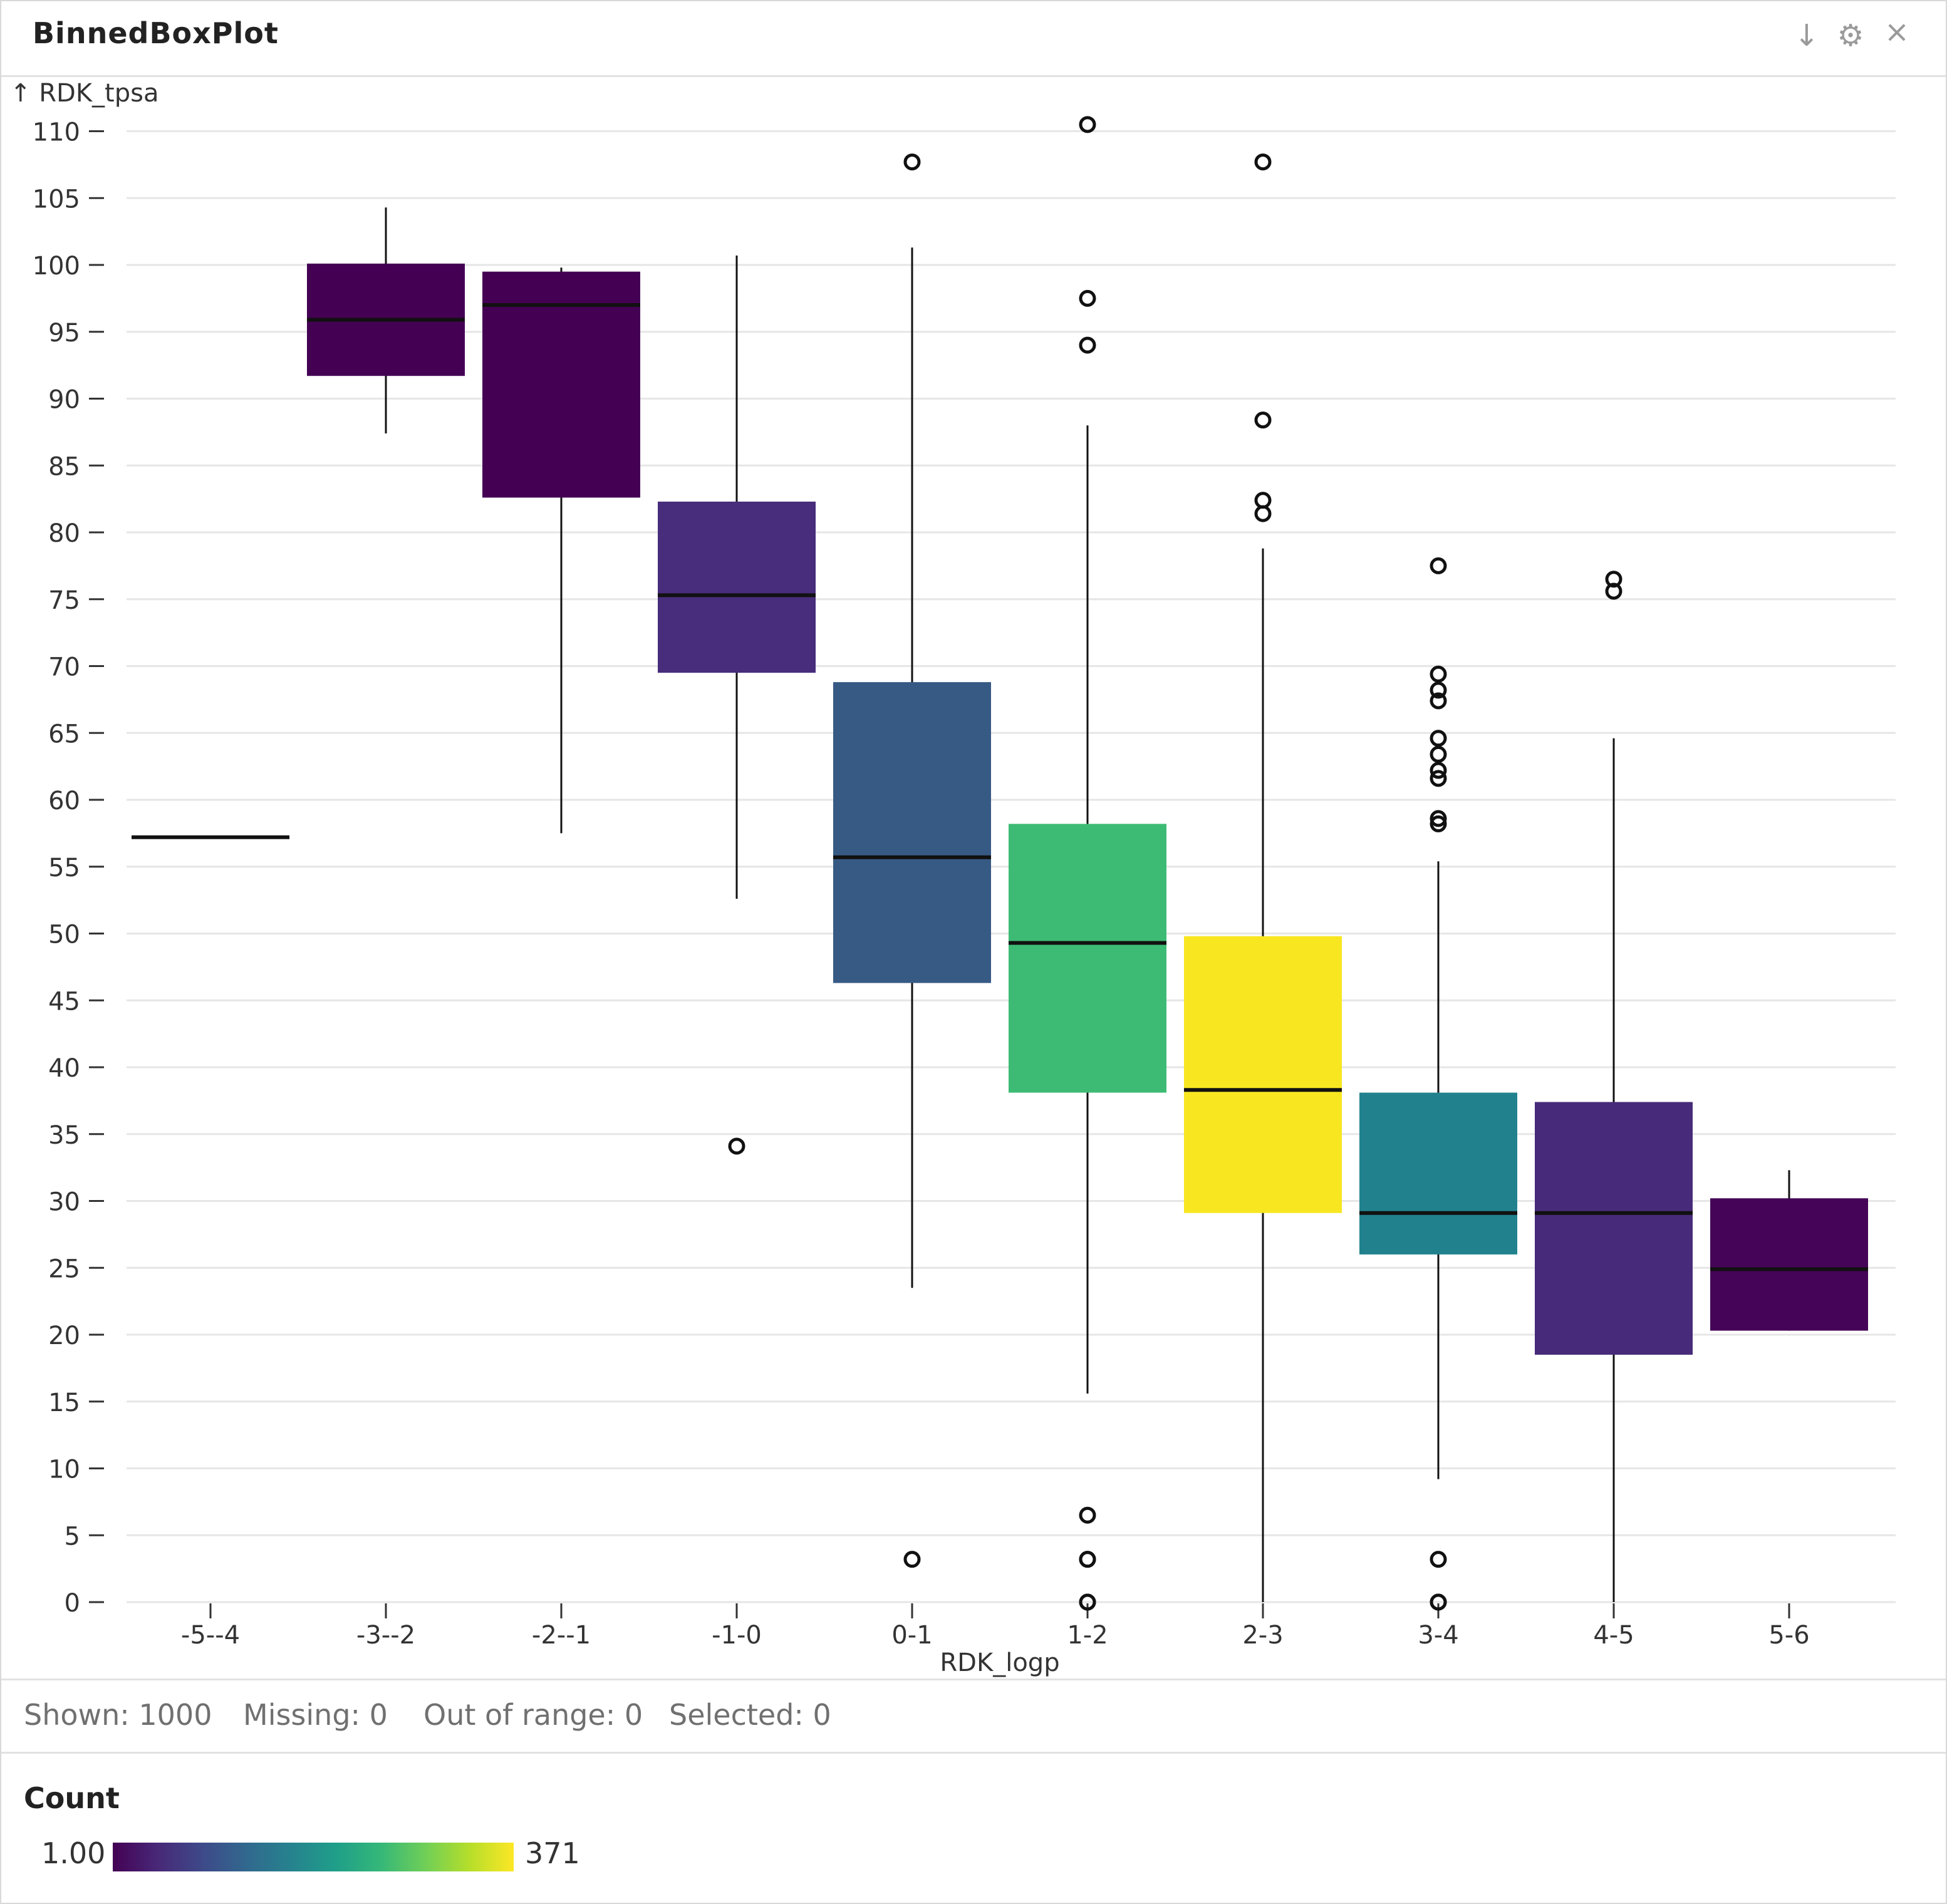 The height and width of the screenshot is (1904, 1947). I want to click on y-tick-label: 75, so click(64, 600).